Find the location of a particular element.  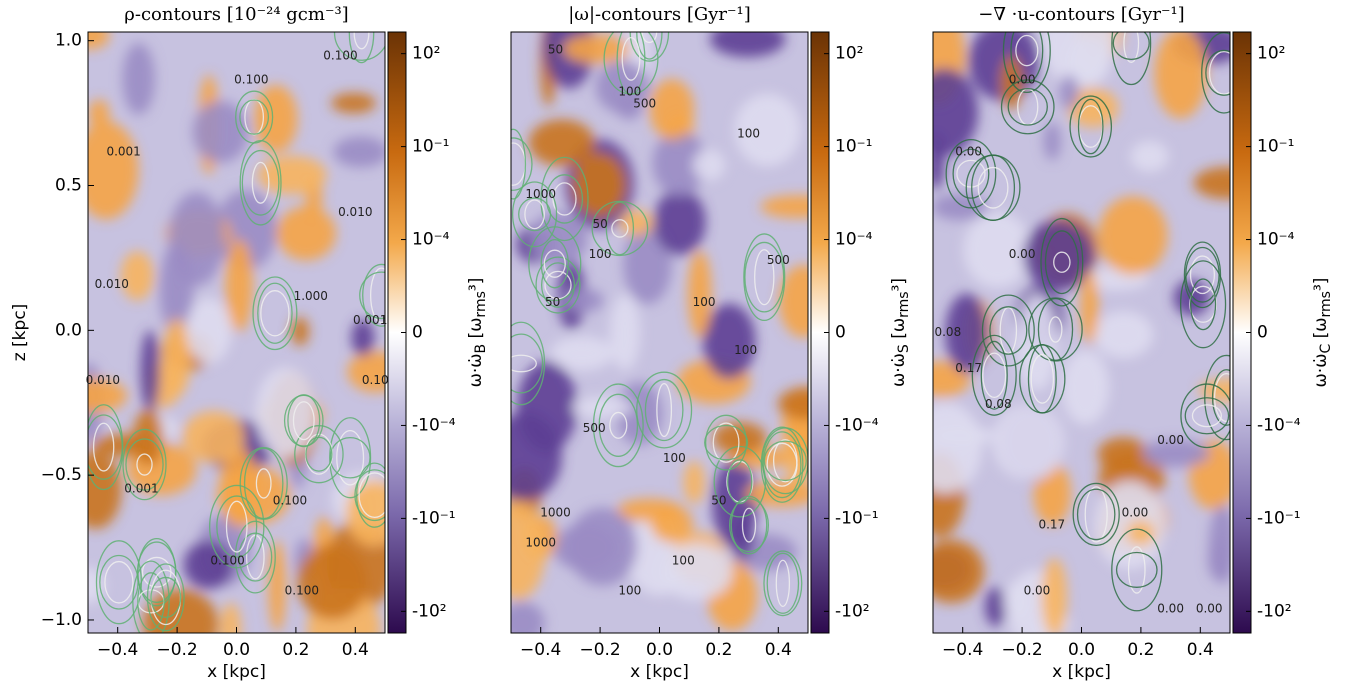

colorbar-tick-label: -10⁻¹ is located at coordinates (857, 518).